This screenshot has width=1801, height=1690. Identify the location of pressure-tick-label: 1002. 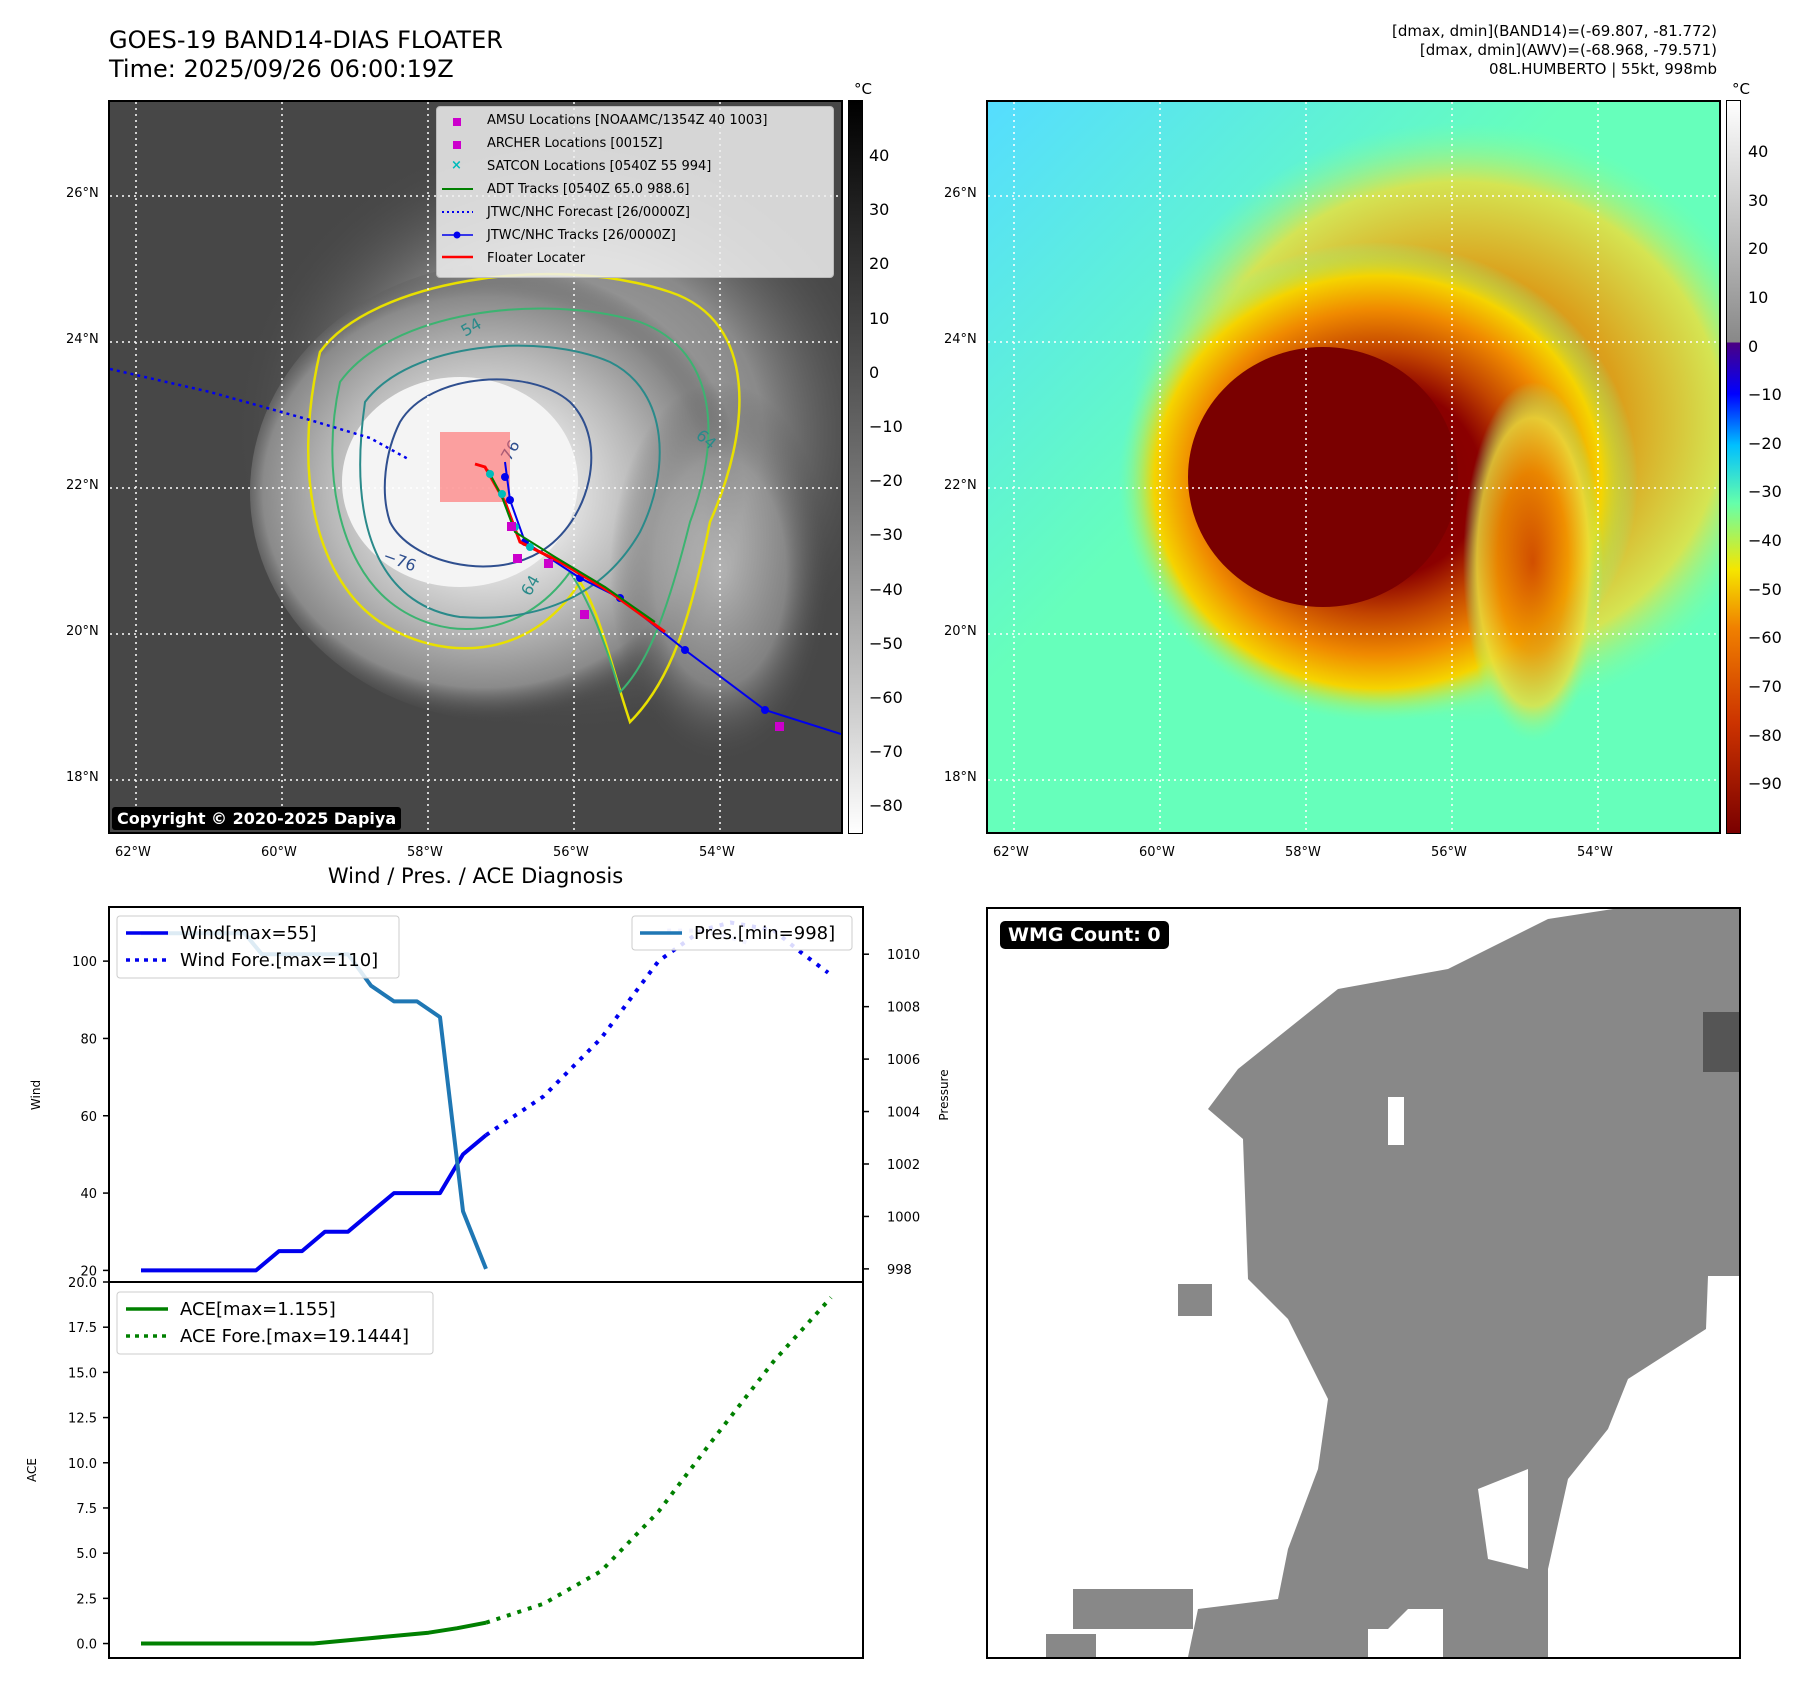
(903, 1165).